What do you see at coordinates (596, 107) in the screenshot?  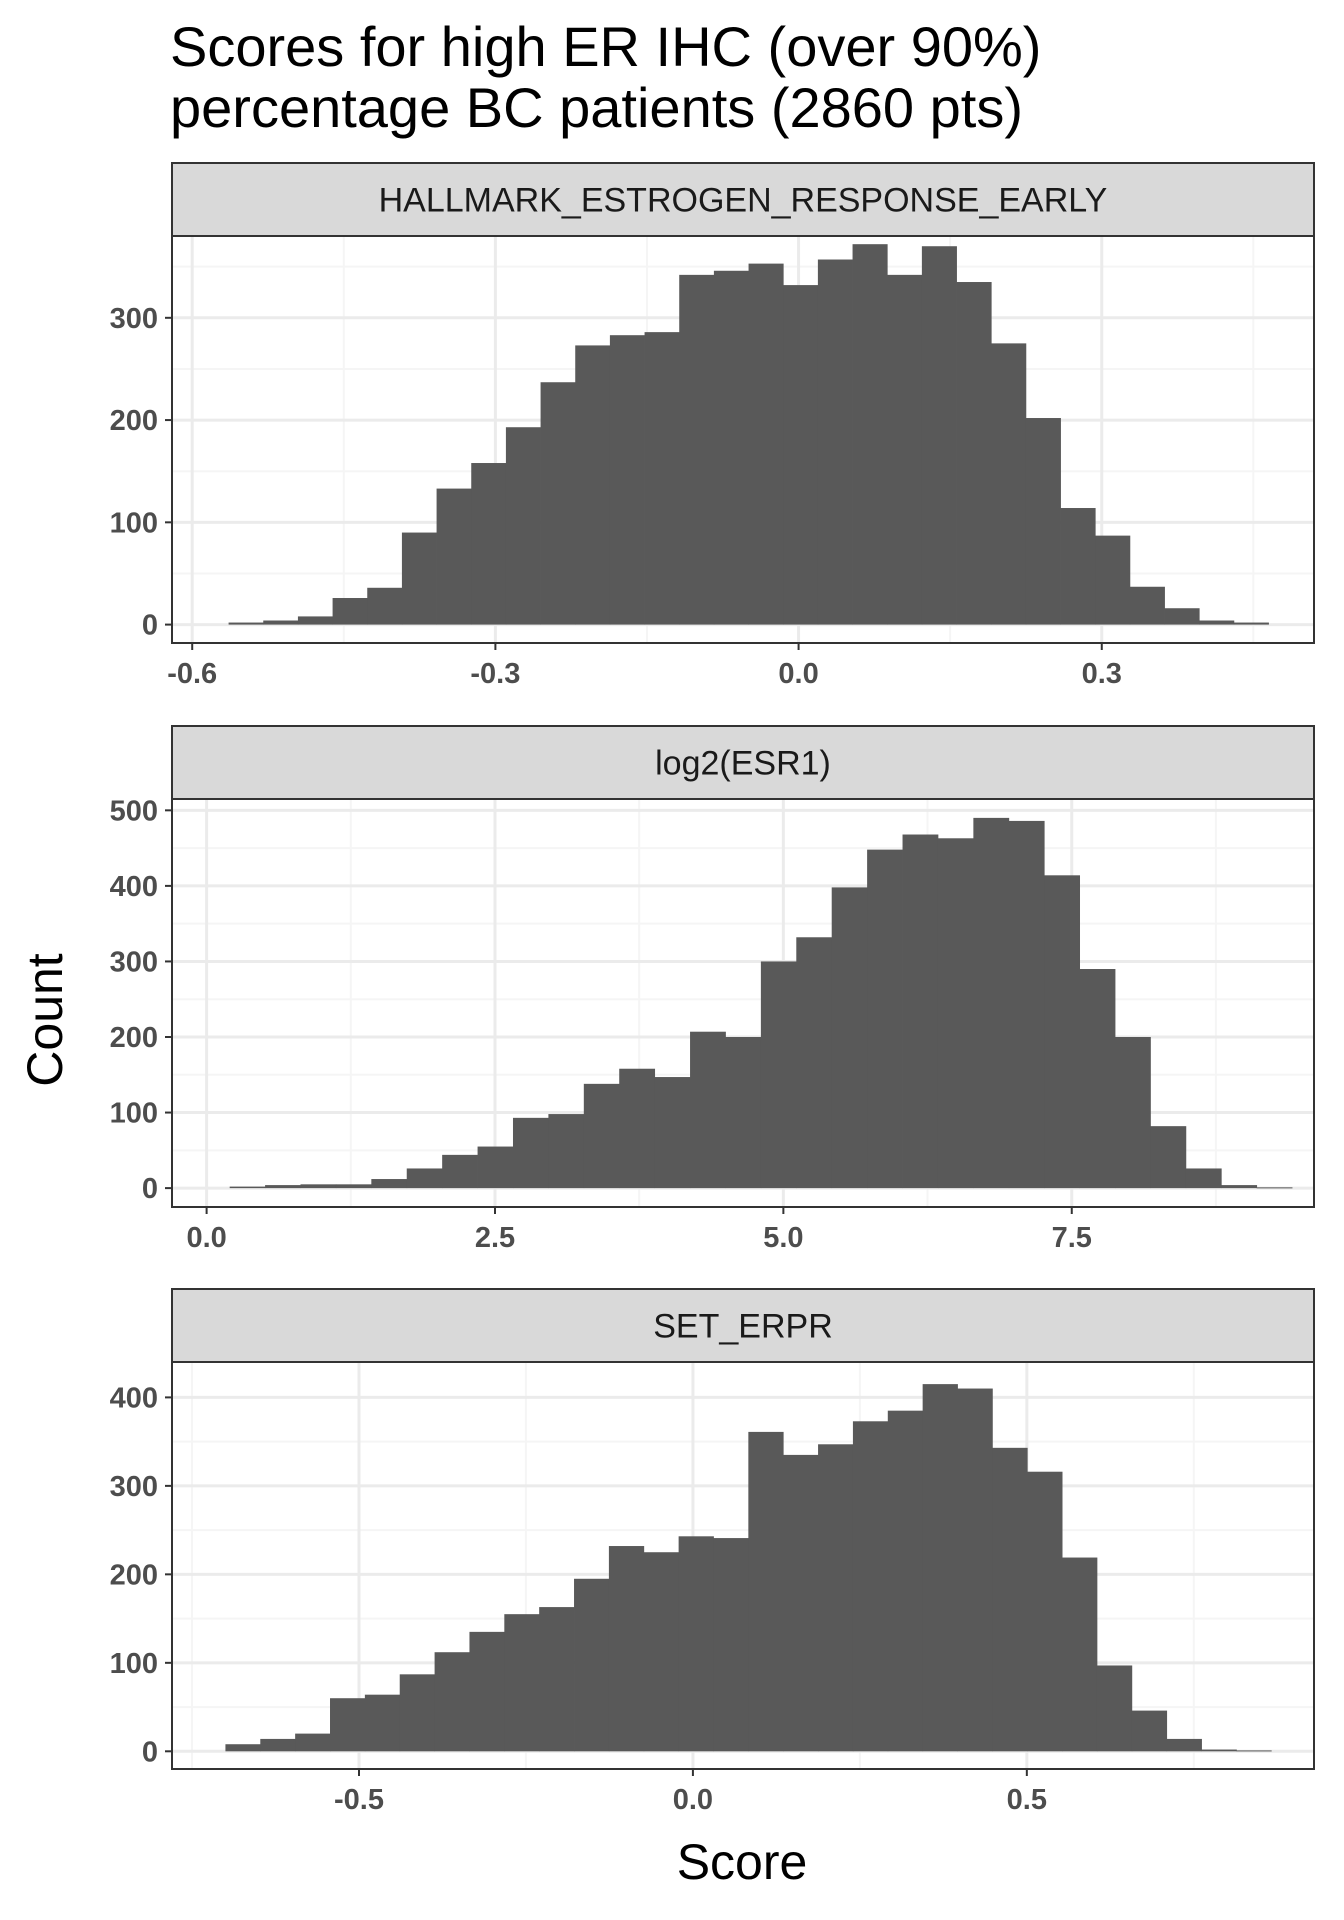 I see `chart-title-line-2: percentage BC patients (2860 pts)` at bounding box center [596, 107].